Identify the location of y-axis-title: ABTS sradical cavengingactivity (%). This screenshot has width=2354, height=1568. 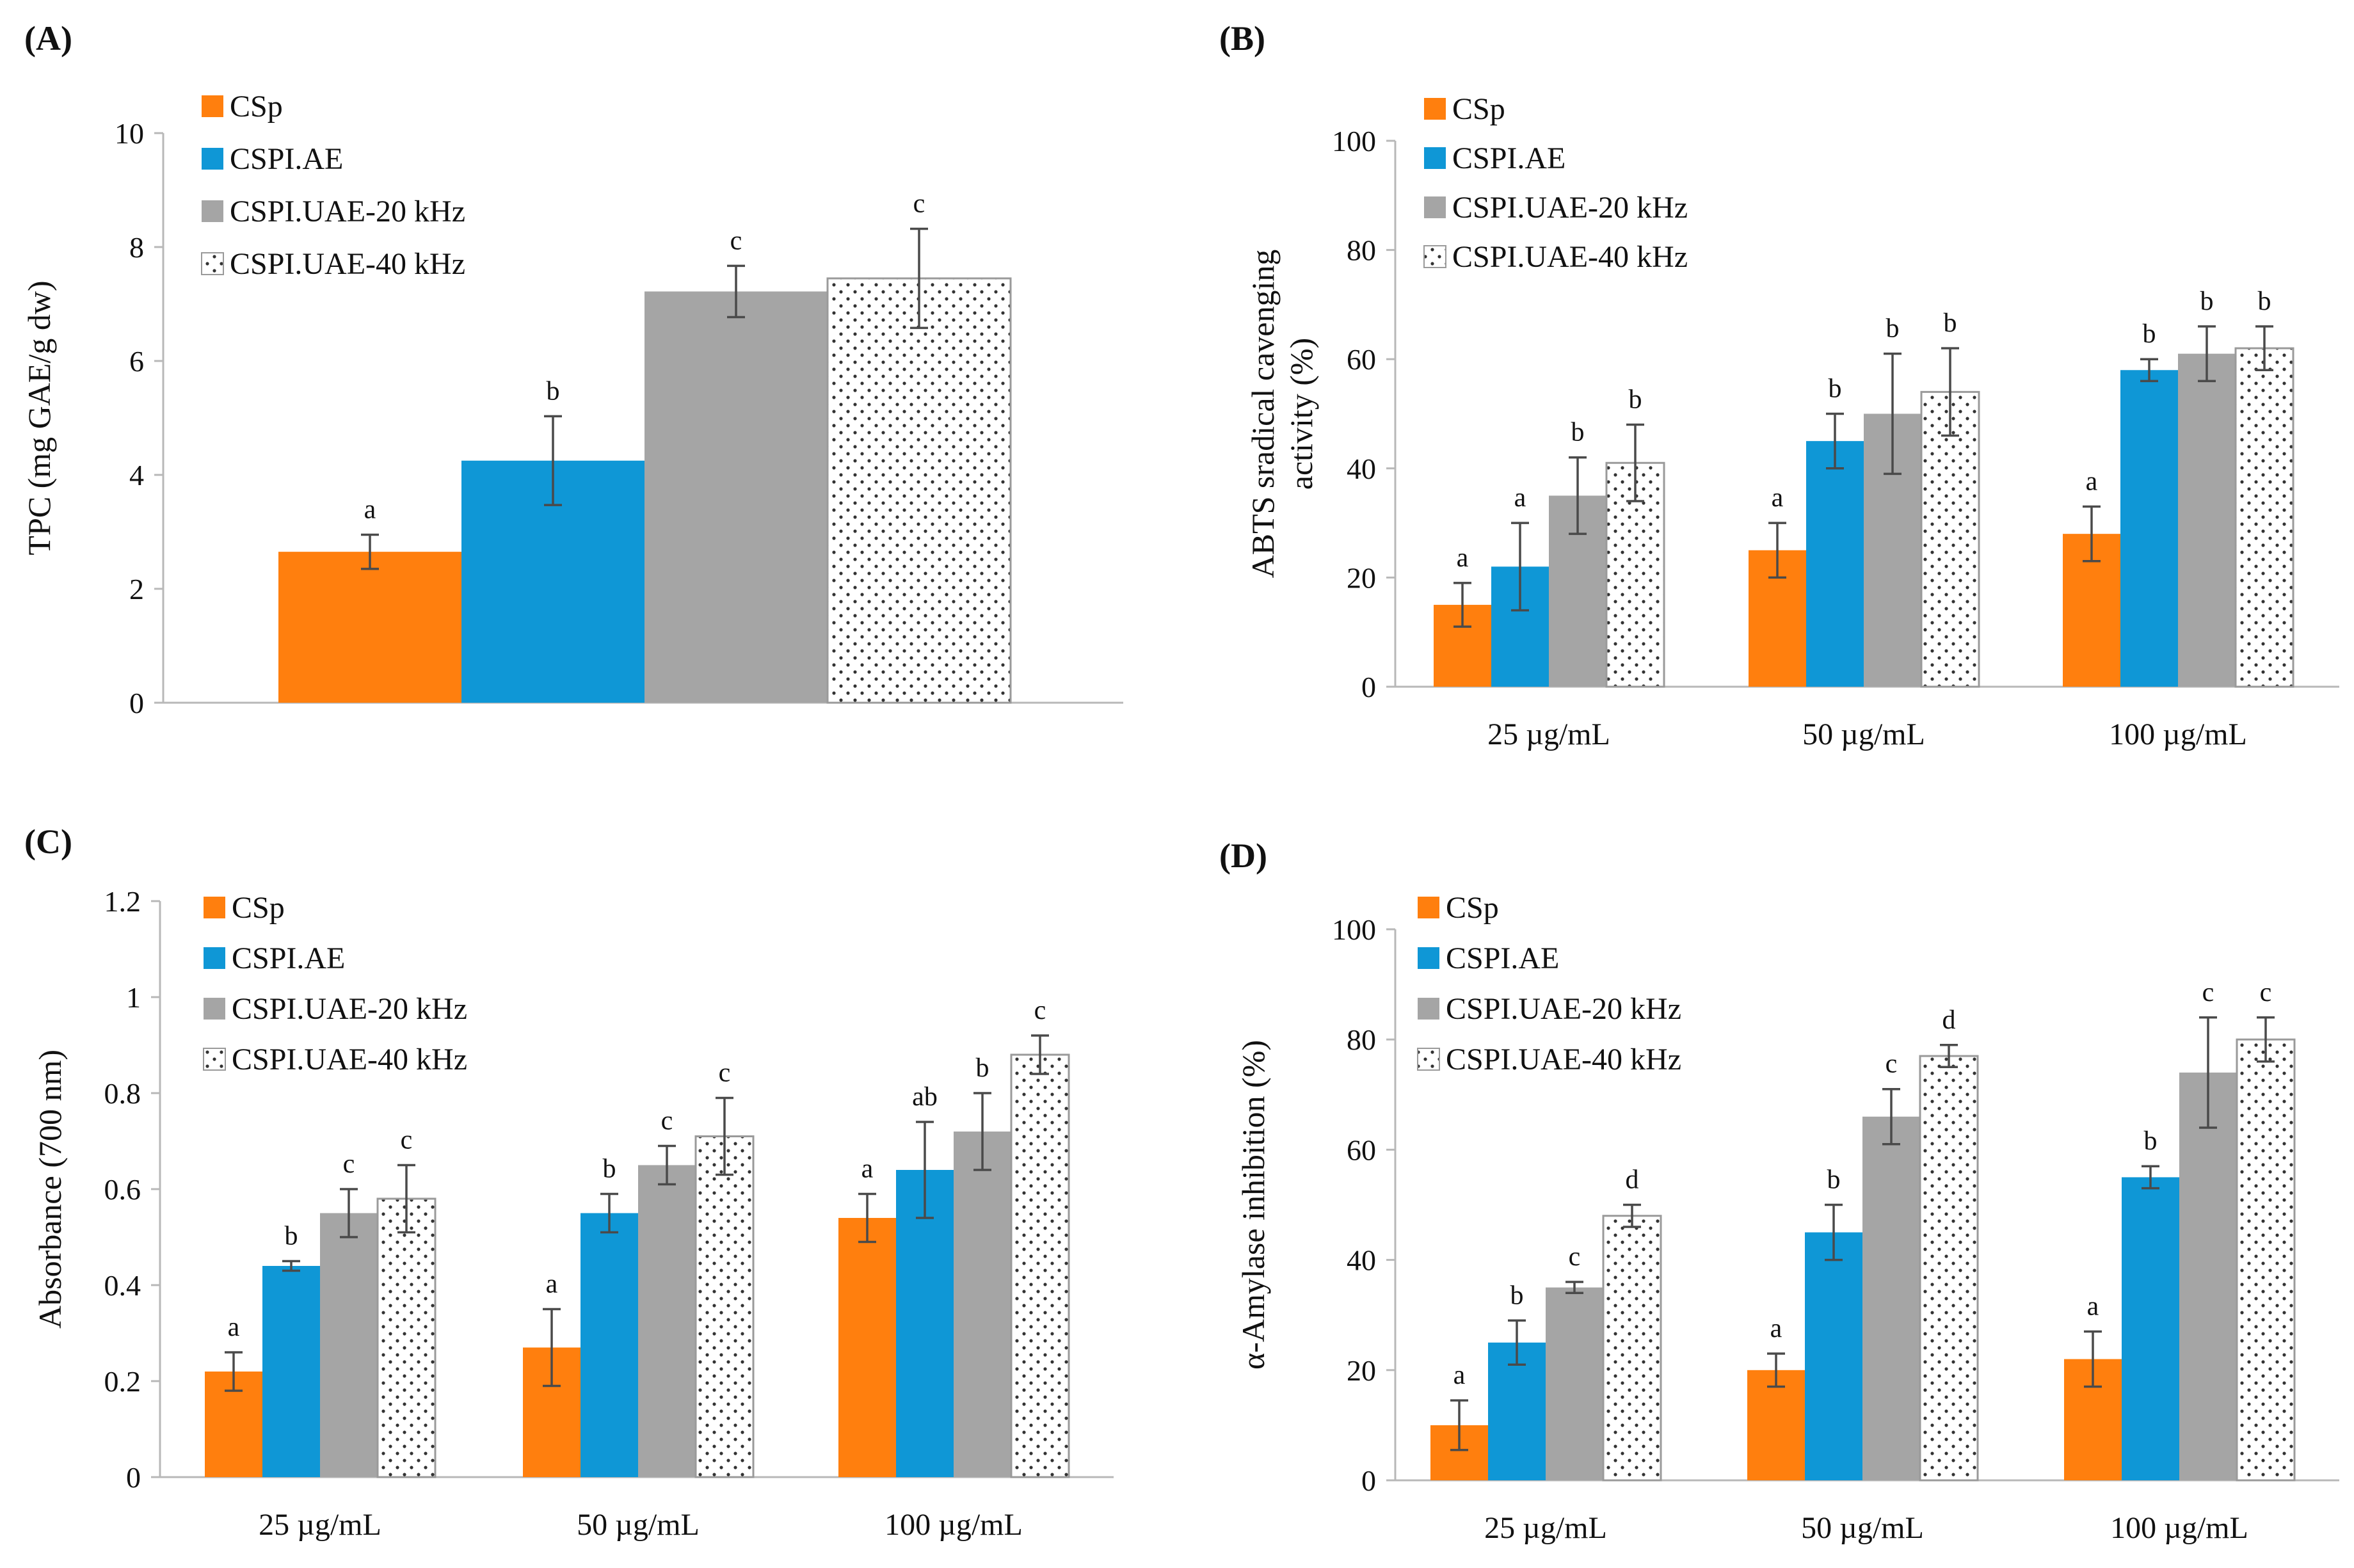
(1282, 414).